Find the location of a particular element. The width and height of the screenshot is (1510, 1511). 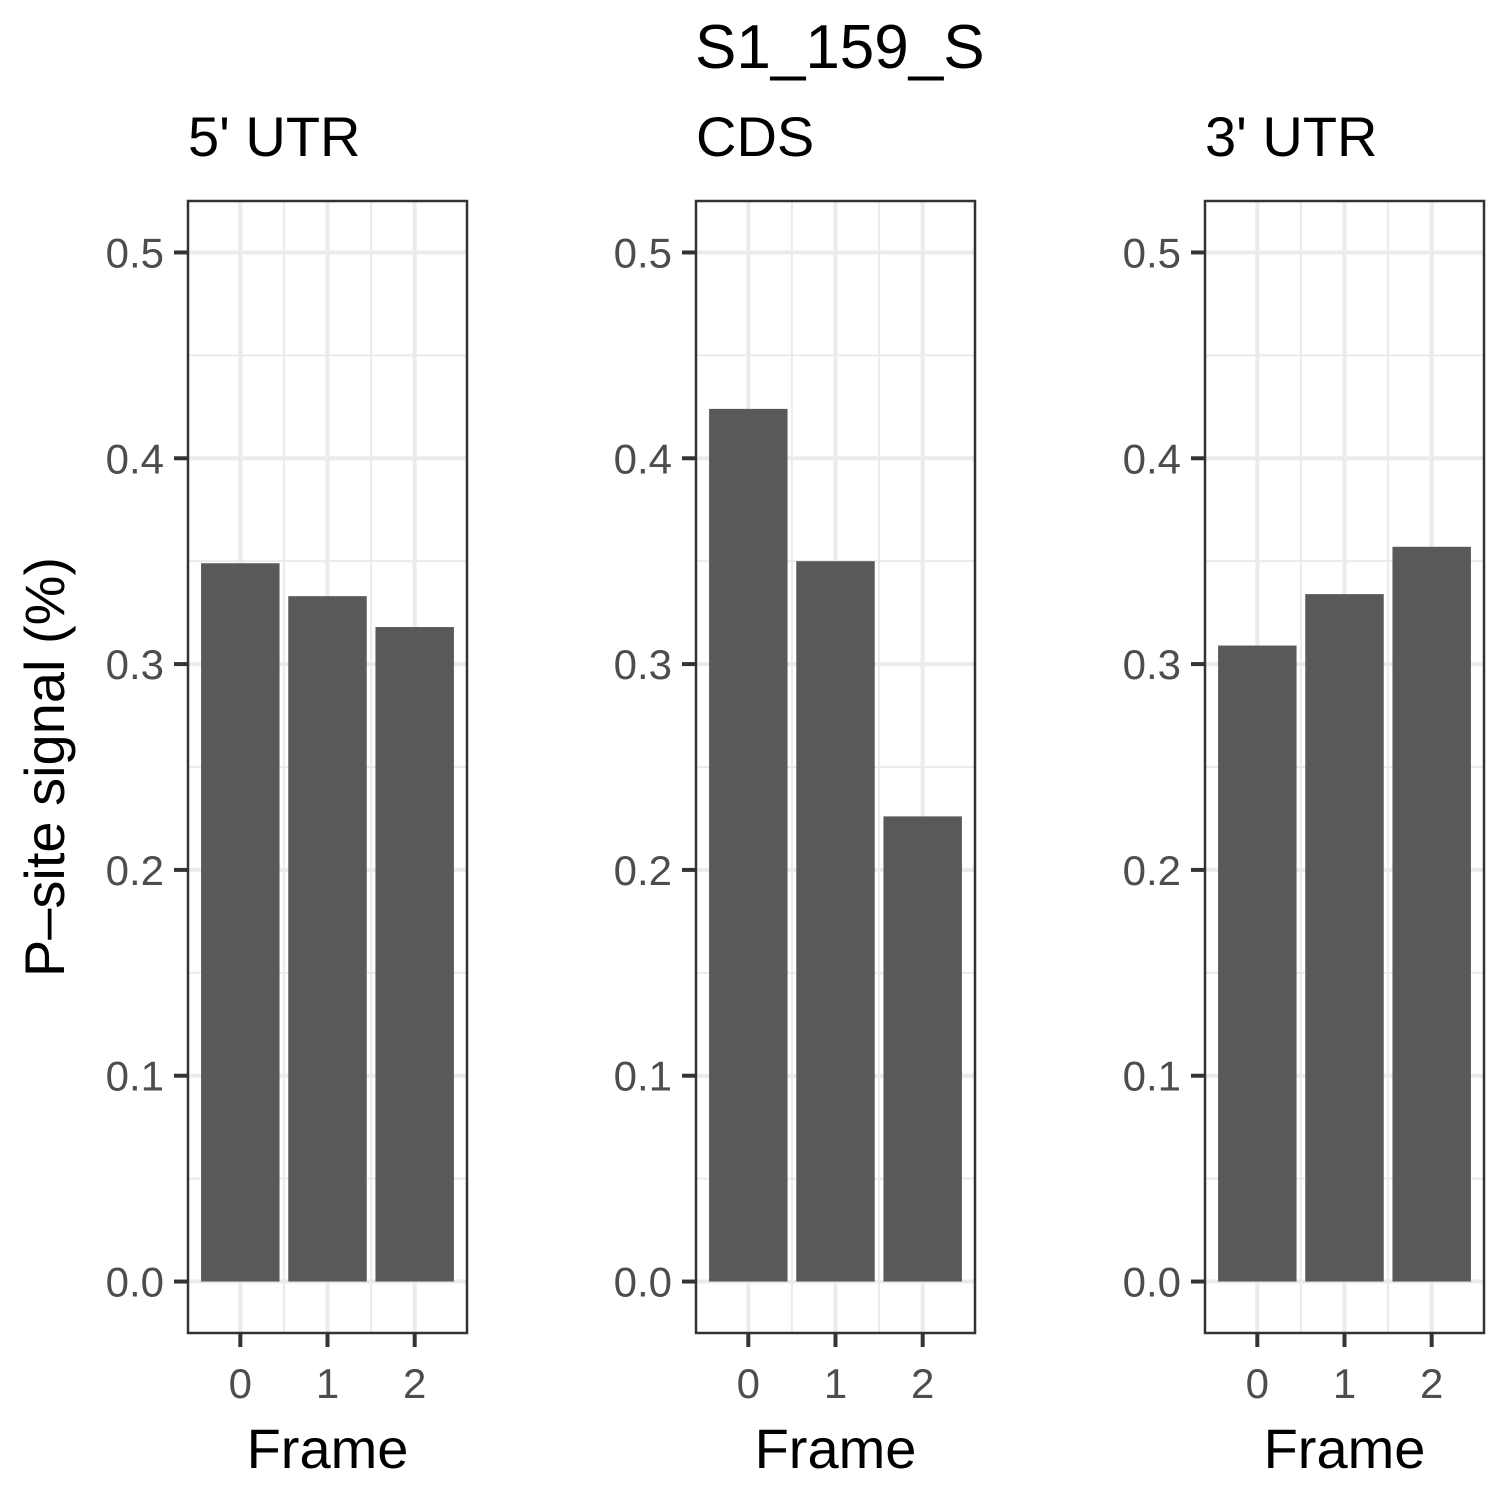

y-axis-title: P–site signal (%) is located at coordinates (44, 767).